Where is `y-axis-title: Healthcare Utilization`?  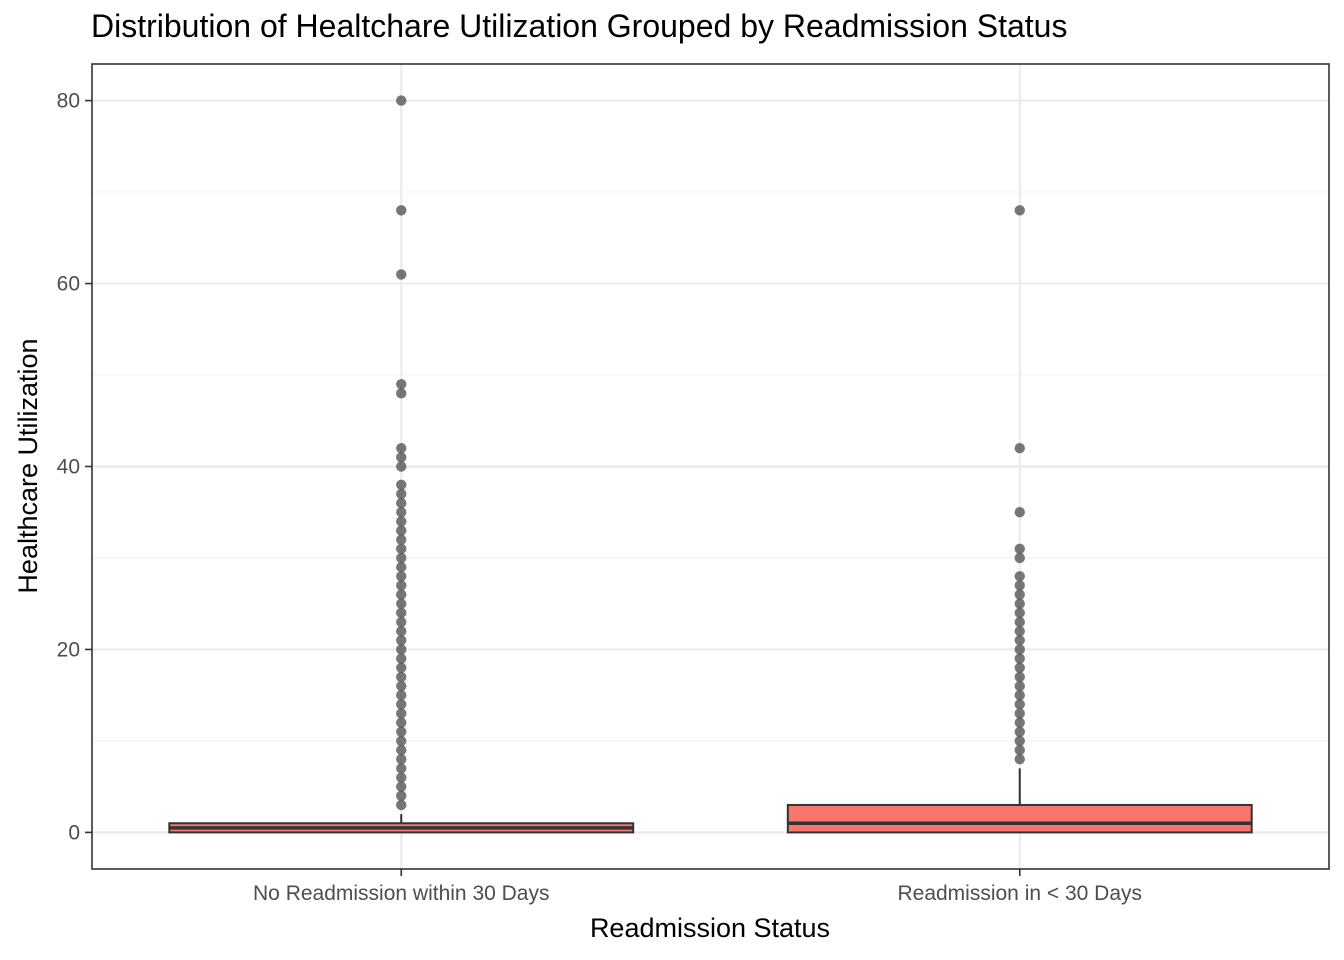
y-axis-title: Healthcare Utilization is located at coordinates (28, 465).